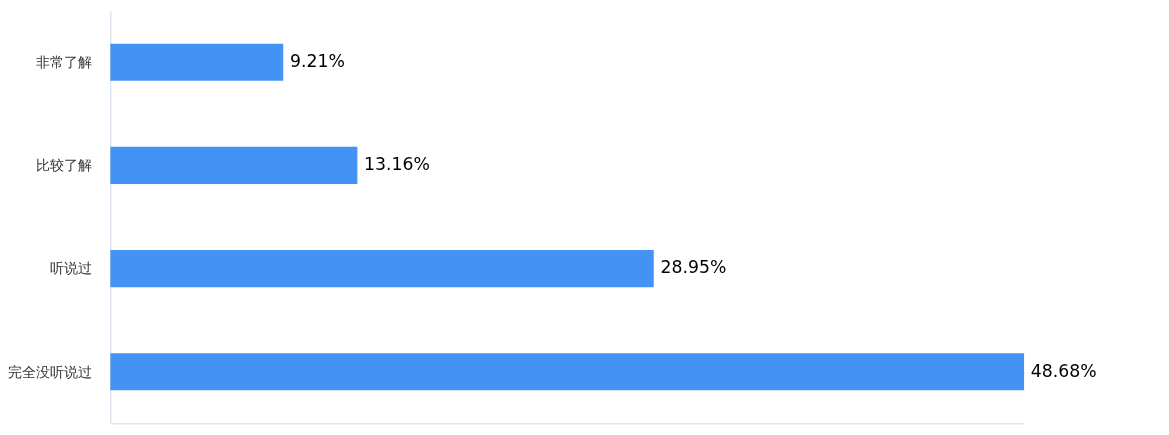 Image resolution: width=1169 pixels, height=435 pixels. Describe the element at coordinates (1063, 370) in the screenshot. I see `data-label: 48.68%` at that location.